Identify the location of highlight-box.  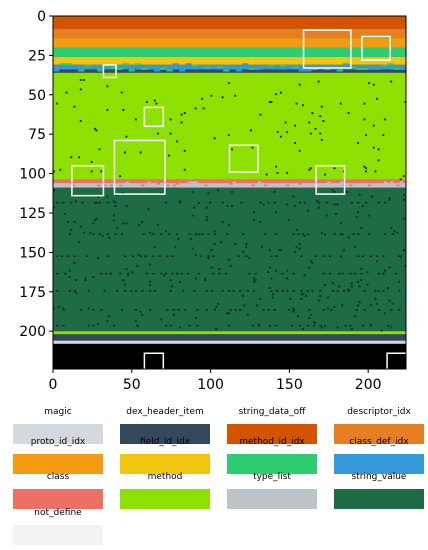
(396, 360).